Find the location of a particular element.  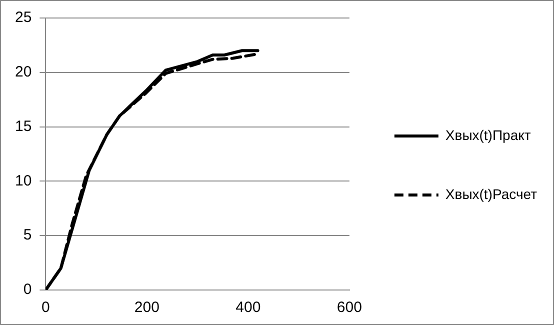

x-tick-label: 400 is located at coordinates (248, 307).